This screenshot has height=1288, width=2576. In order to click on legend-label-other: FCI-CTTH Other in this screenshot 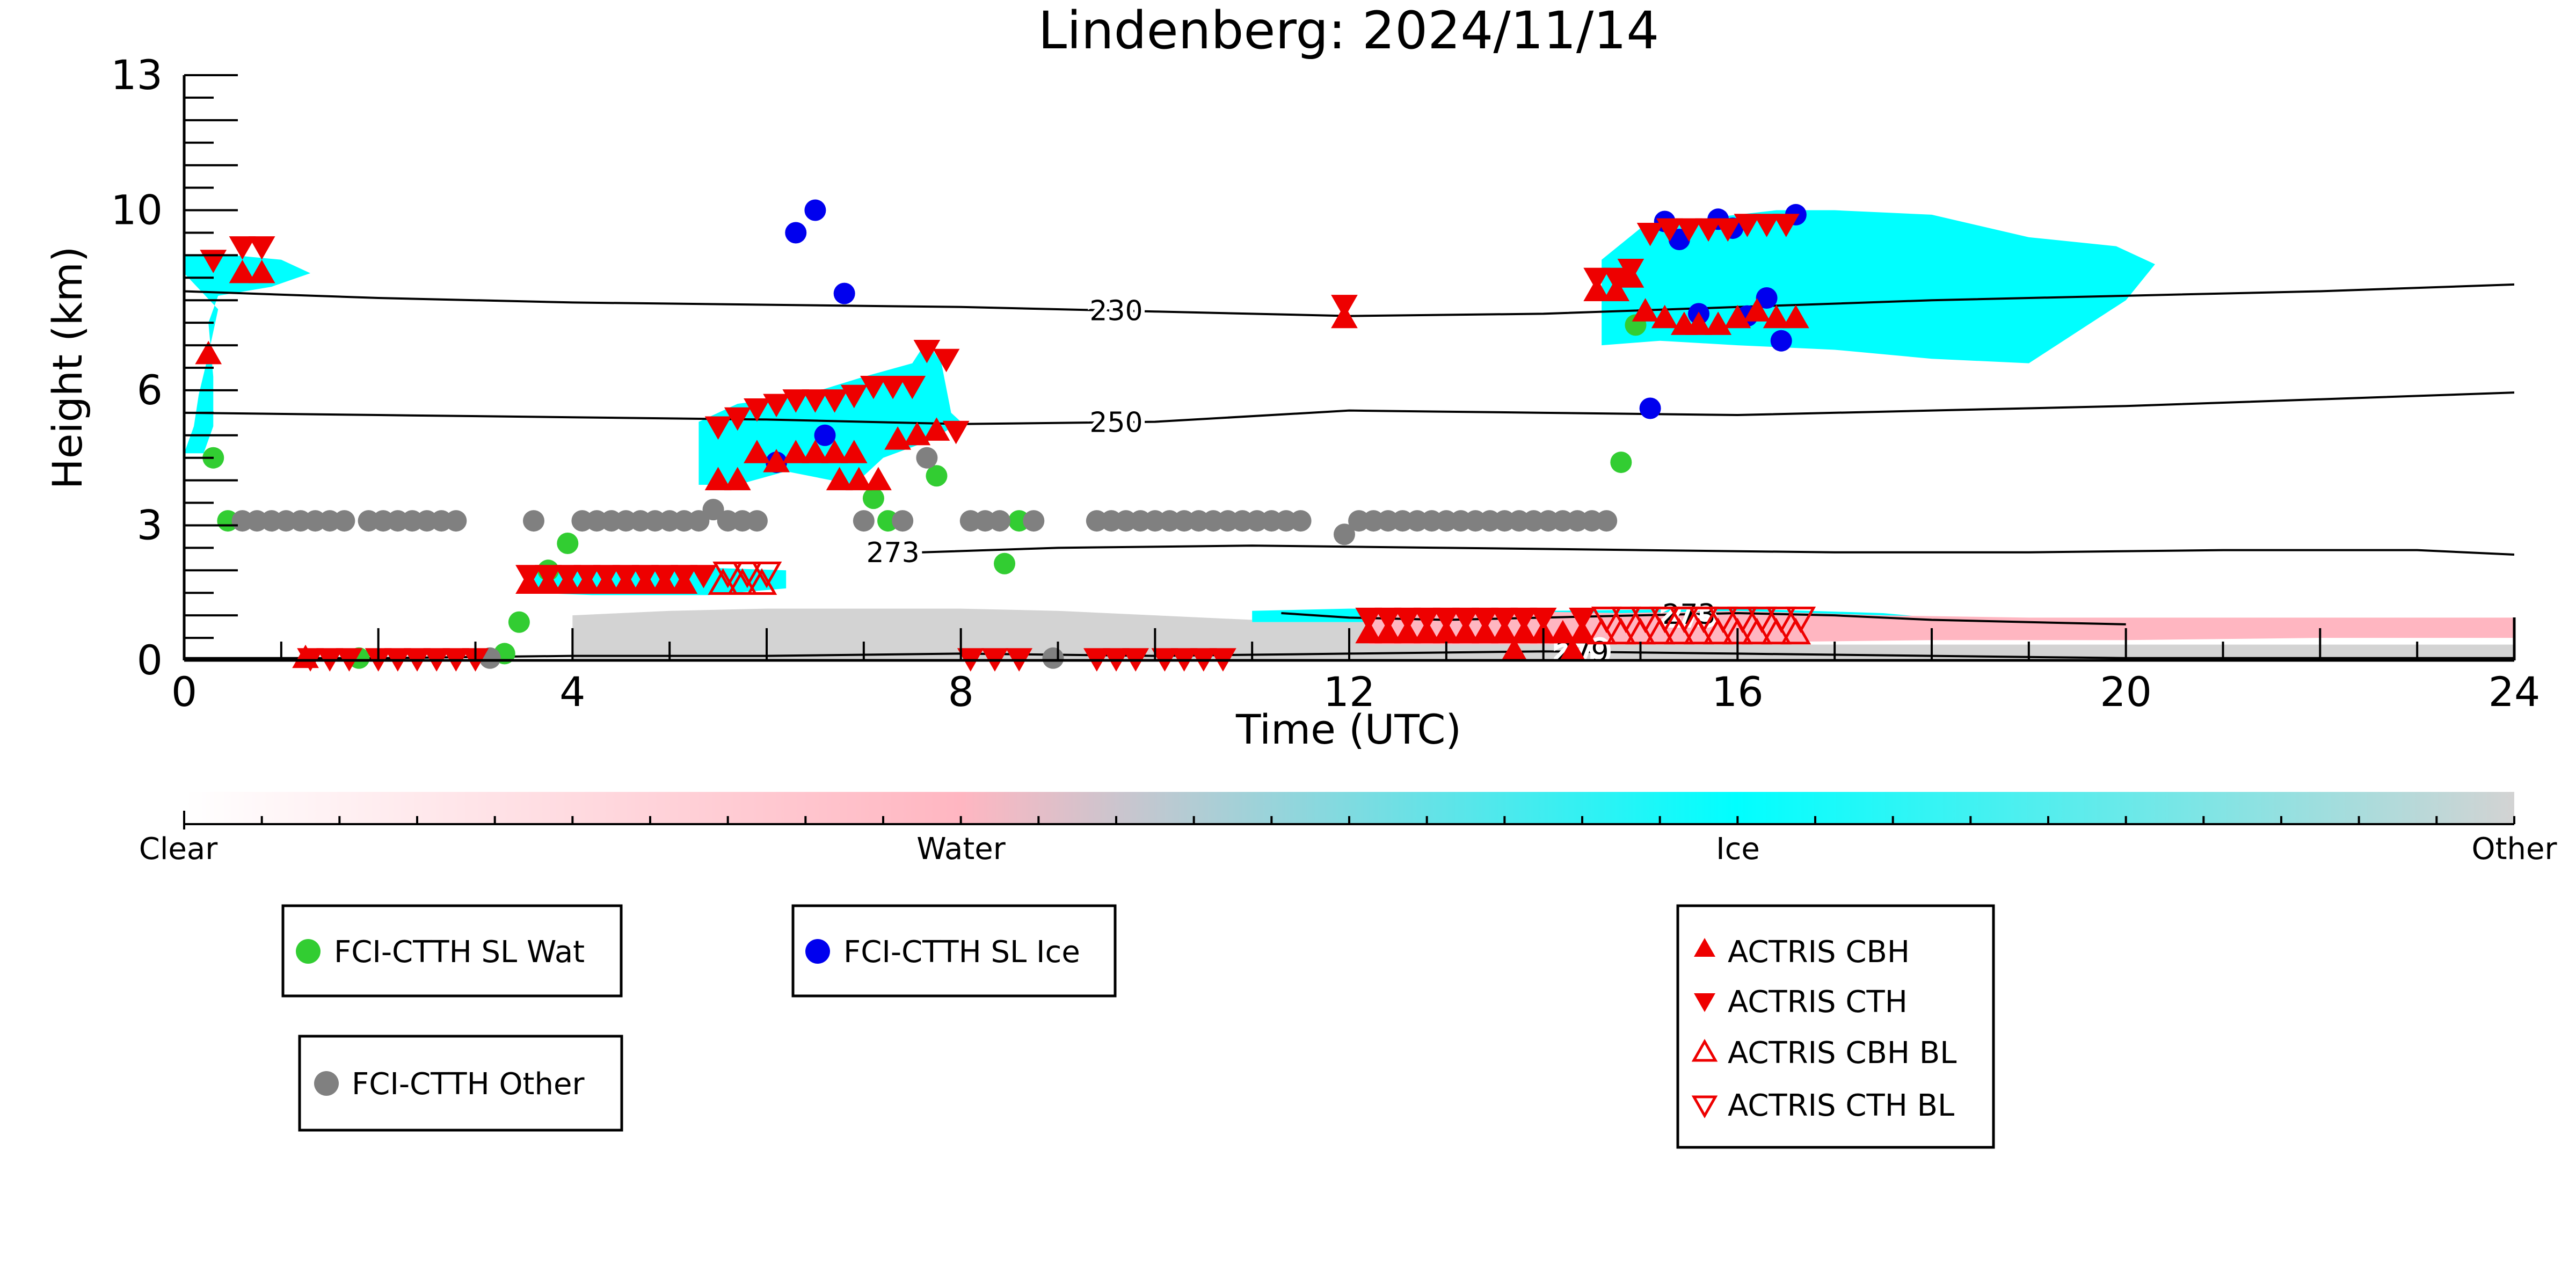, I will do `click(468, 1084)`.